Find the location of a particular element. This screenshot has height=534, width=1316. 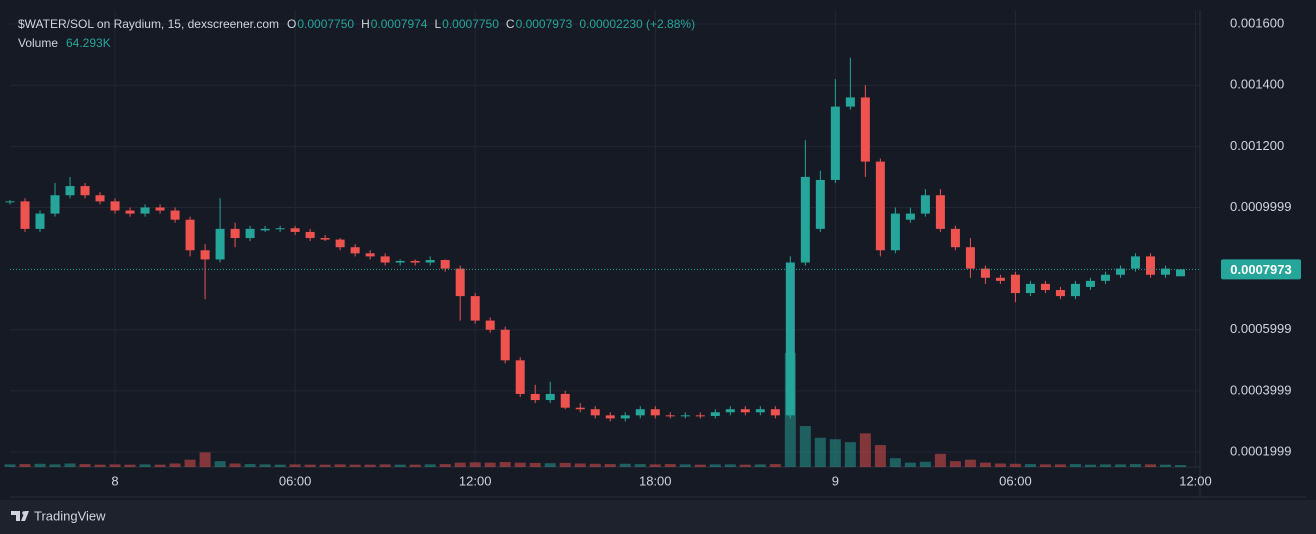

volume-title: Volume is located at coordinates (38, 43).